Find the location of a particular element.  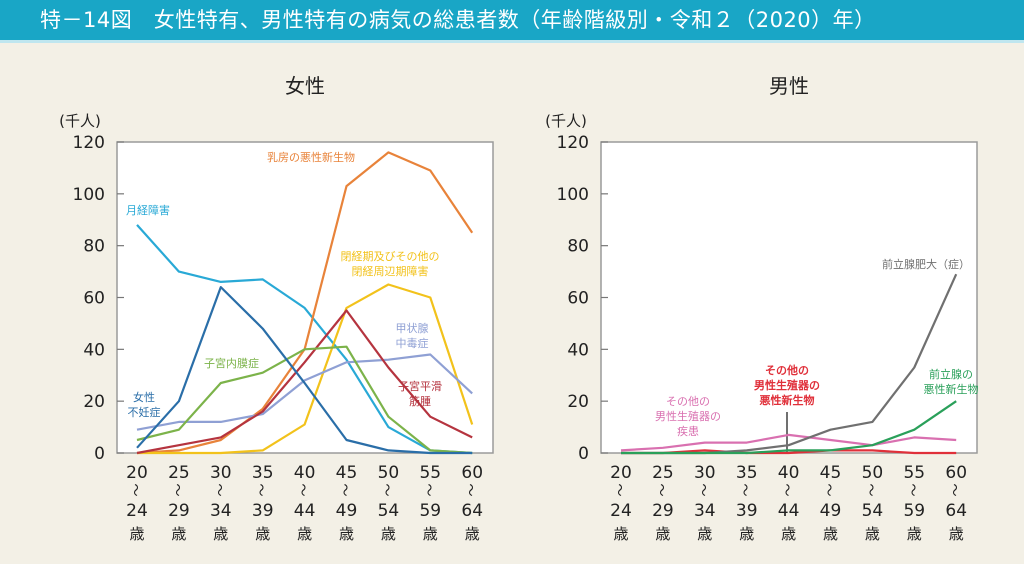

series-label: その他の男性生殖器の疾患 is located at coordinates (688, 416).